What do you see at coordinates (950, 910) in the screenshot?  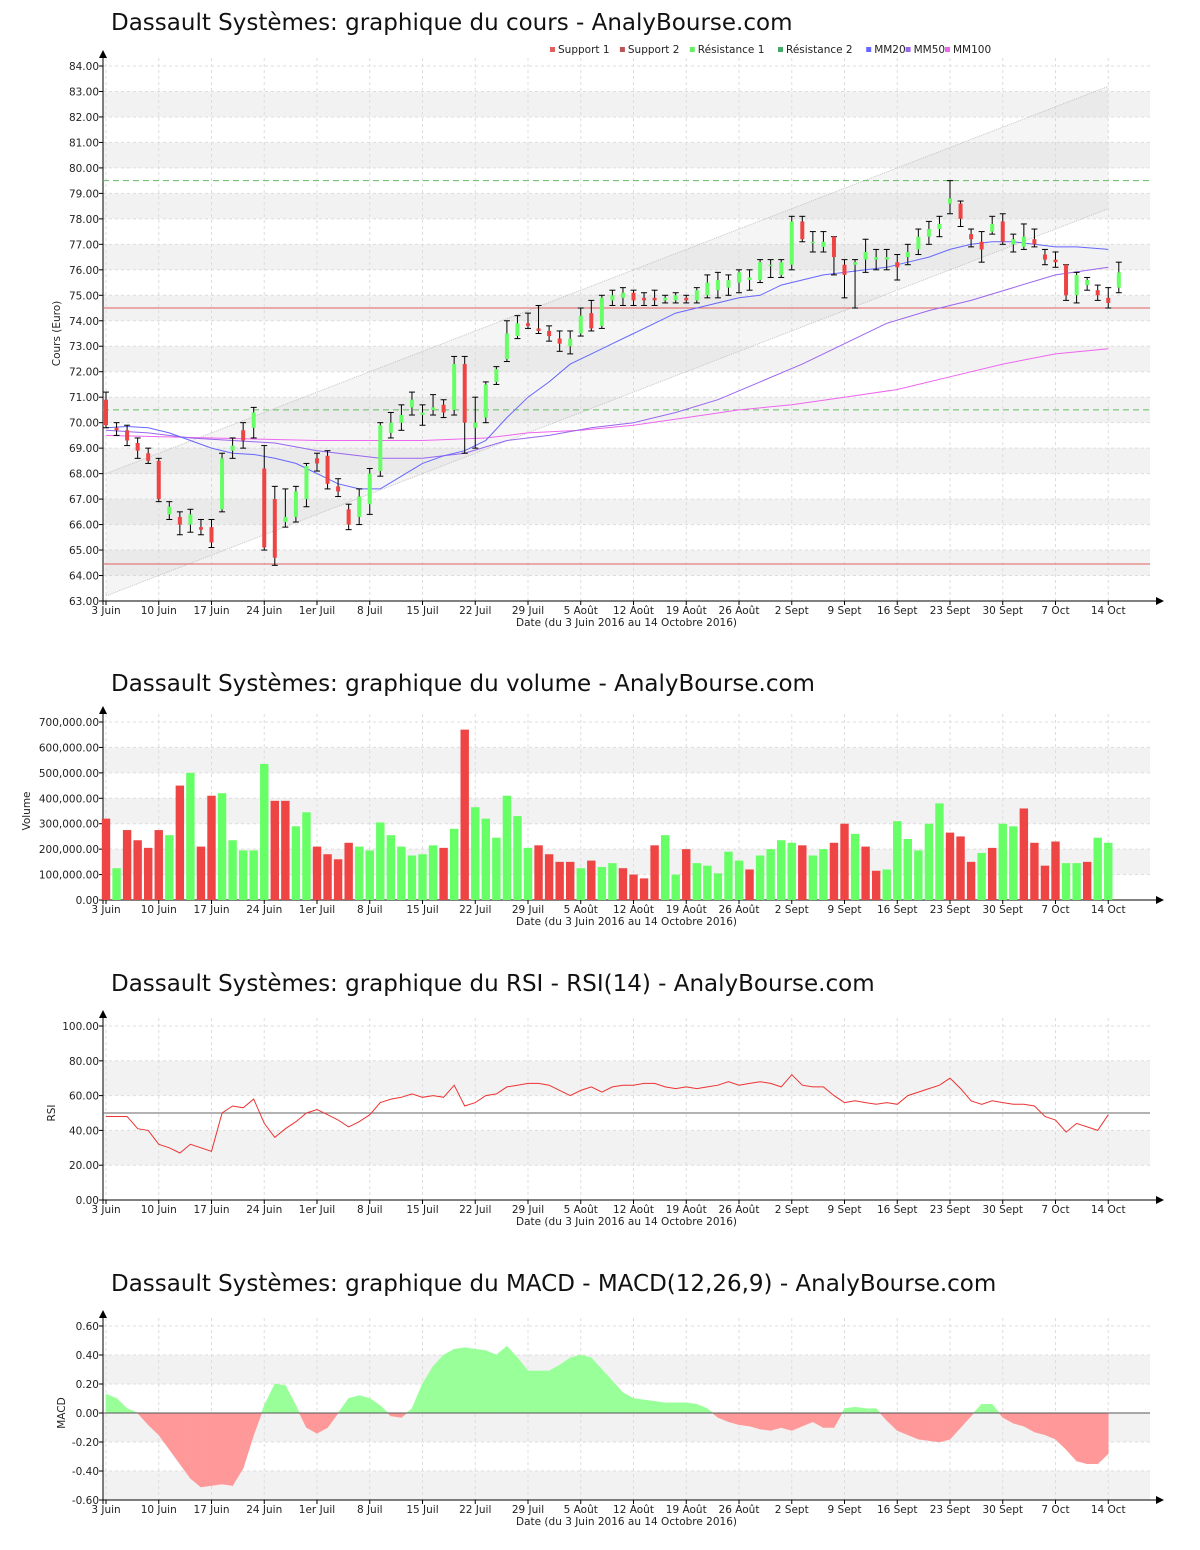 I see `x-tick-label: 23 Sept` at bounding box center [950, 910].